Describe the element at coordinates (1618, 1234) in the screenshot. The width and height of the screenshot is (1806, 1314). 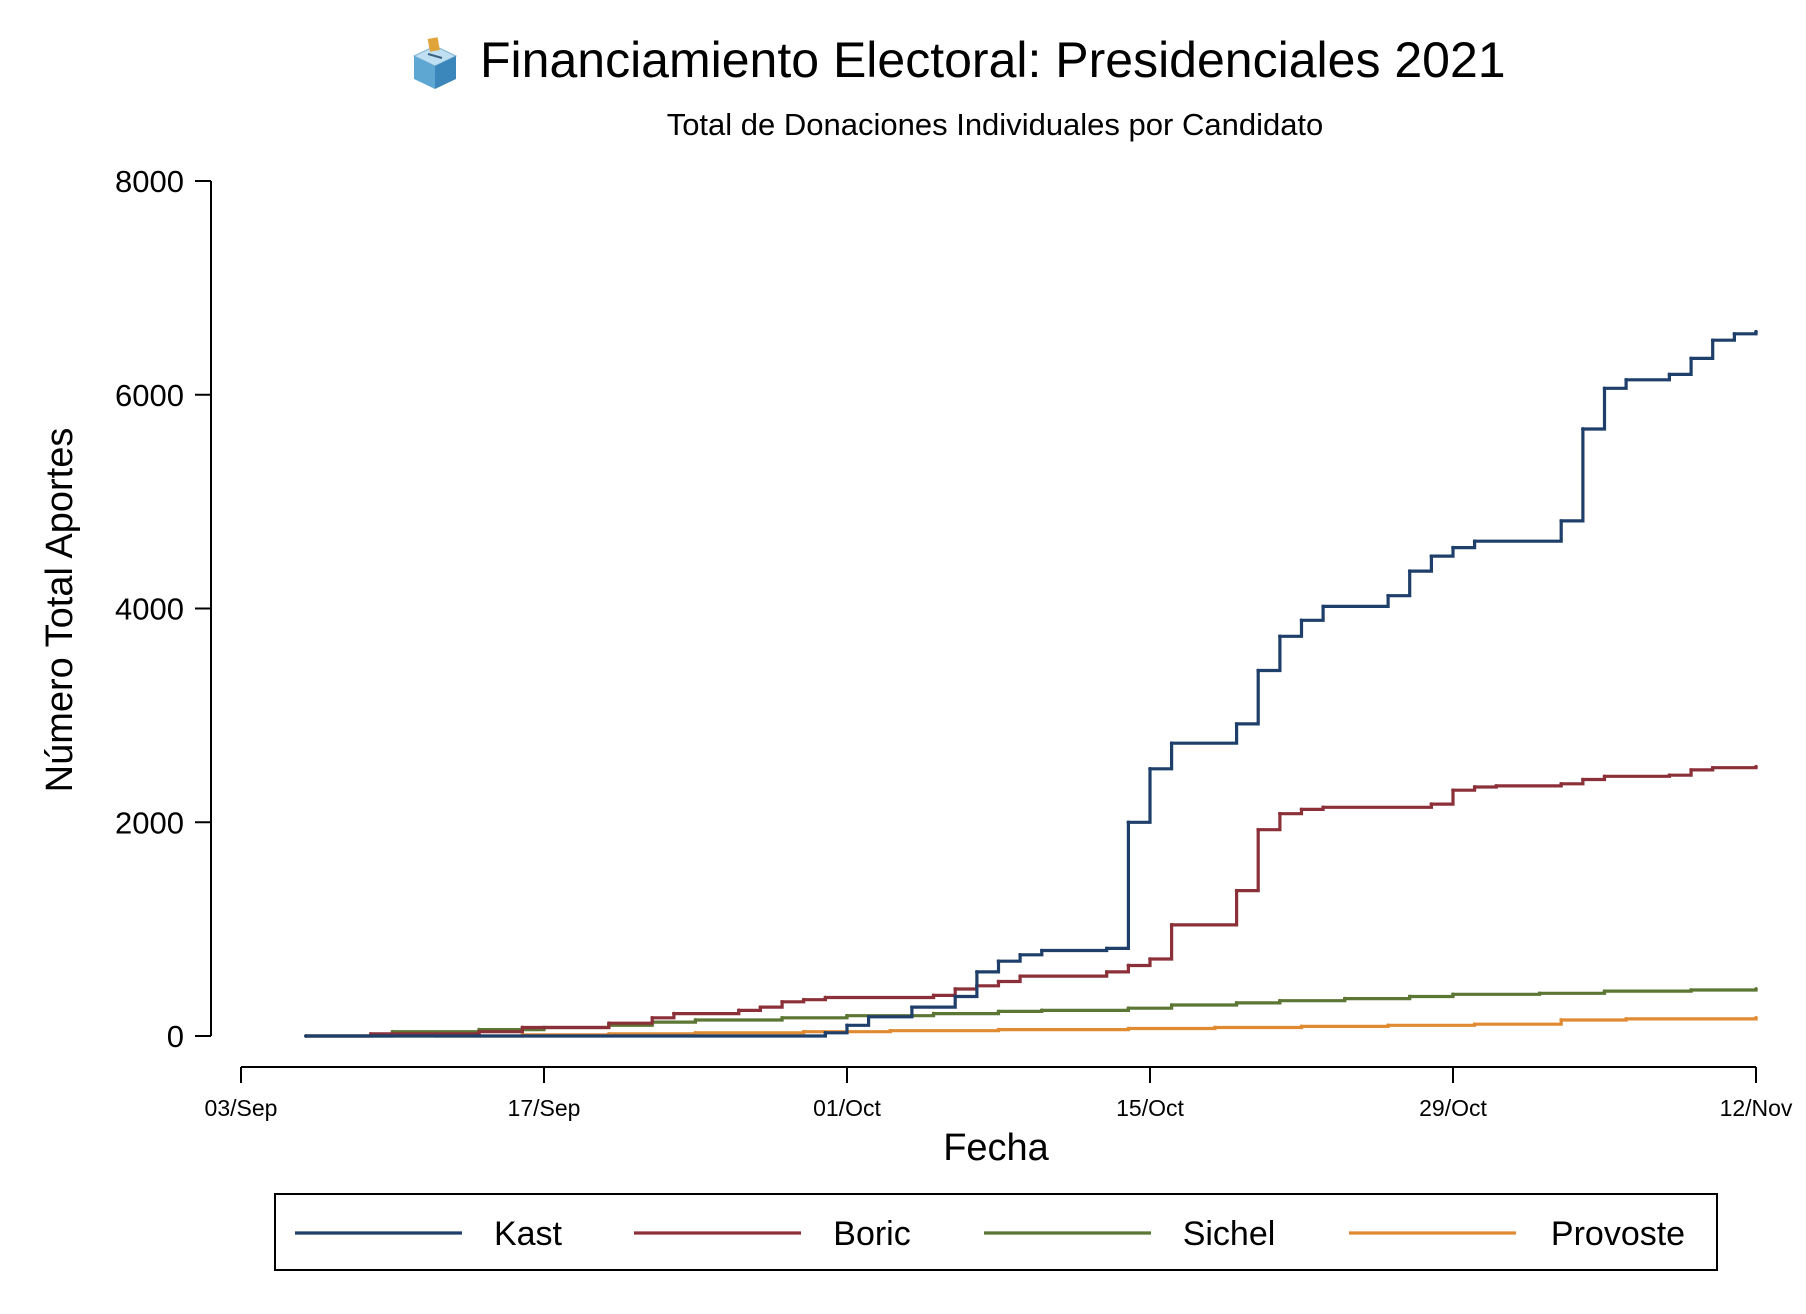
I see `legend-label-provoste: Provoste` at that location.